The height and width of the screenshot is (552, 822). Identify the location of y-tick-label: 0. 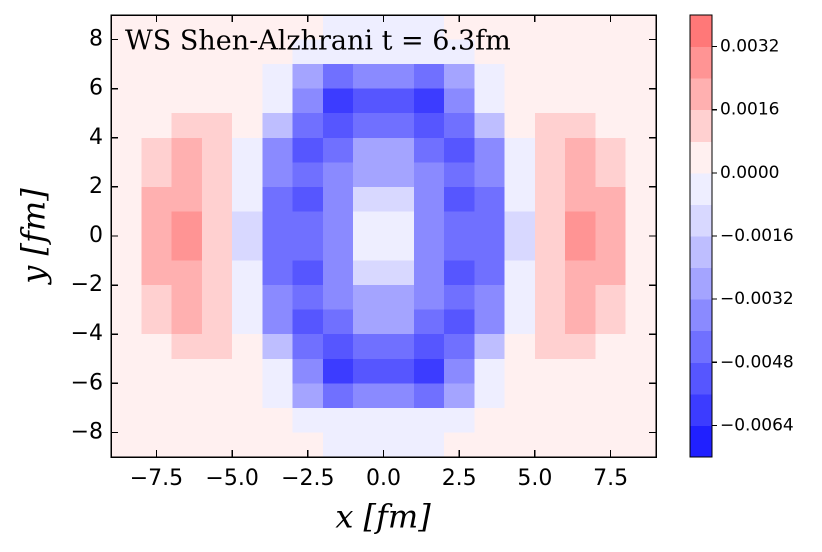
(96, 235).